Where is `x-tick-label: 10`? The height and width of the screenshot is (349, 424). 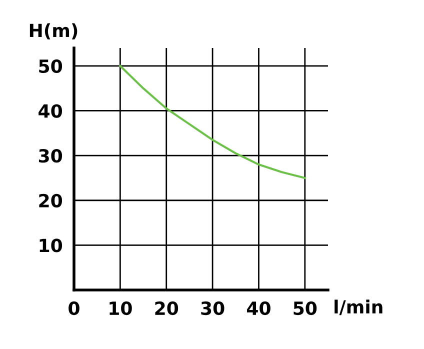 x-tick-label: 10 is located at coordinates (121, 308).